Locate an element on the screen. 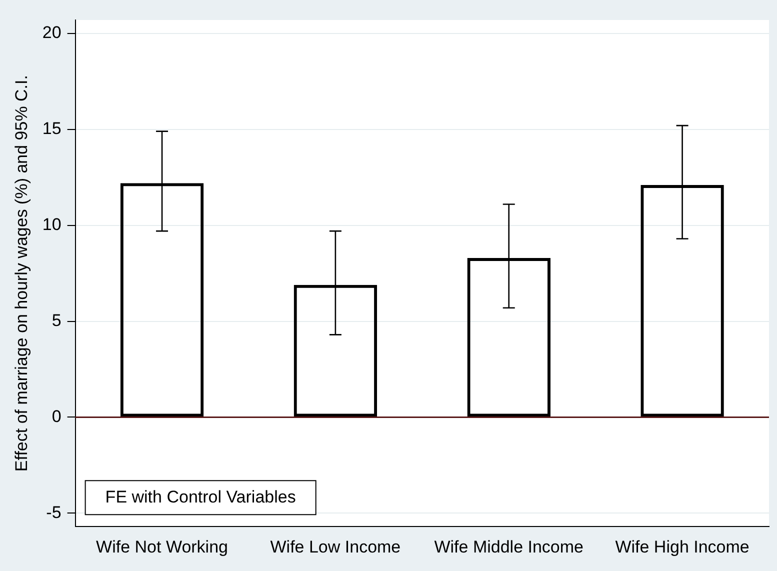 Image resolution: width=777 pixels, height=571 pixels. y-tick-label: 15 is located at coordinates (52, 128).